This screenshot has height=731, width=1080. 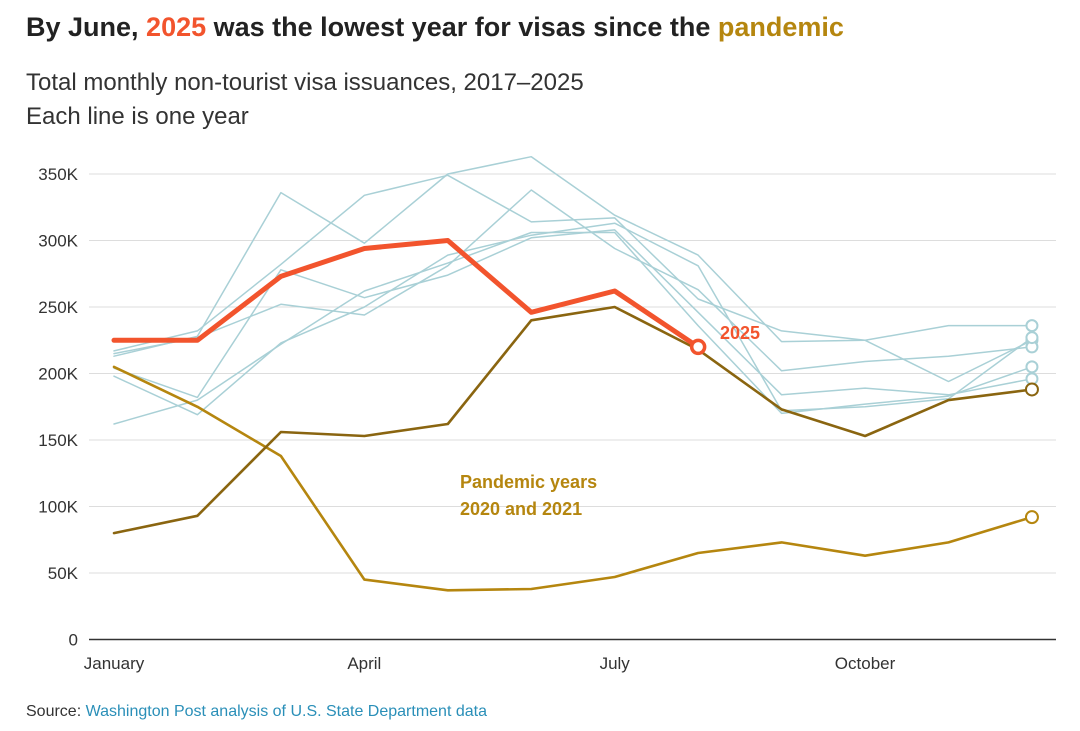 What do you see at coordinates (114, 663) in the screenshot?
I see `x-tick-label-january: January` at bounding box center [114, 663].